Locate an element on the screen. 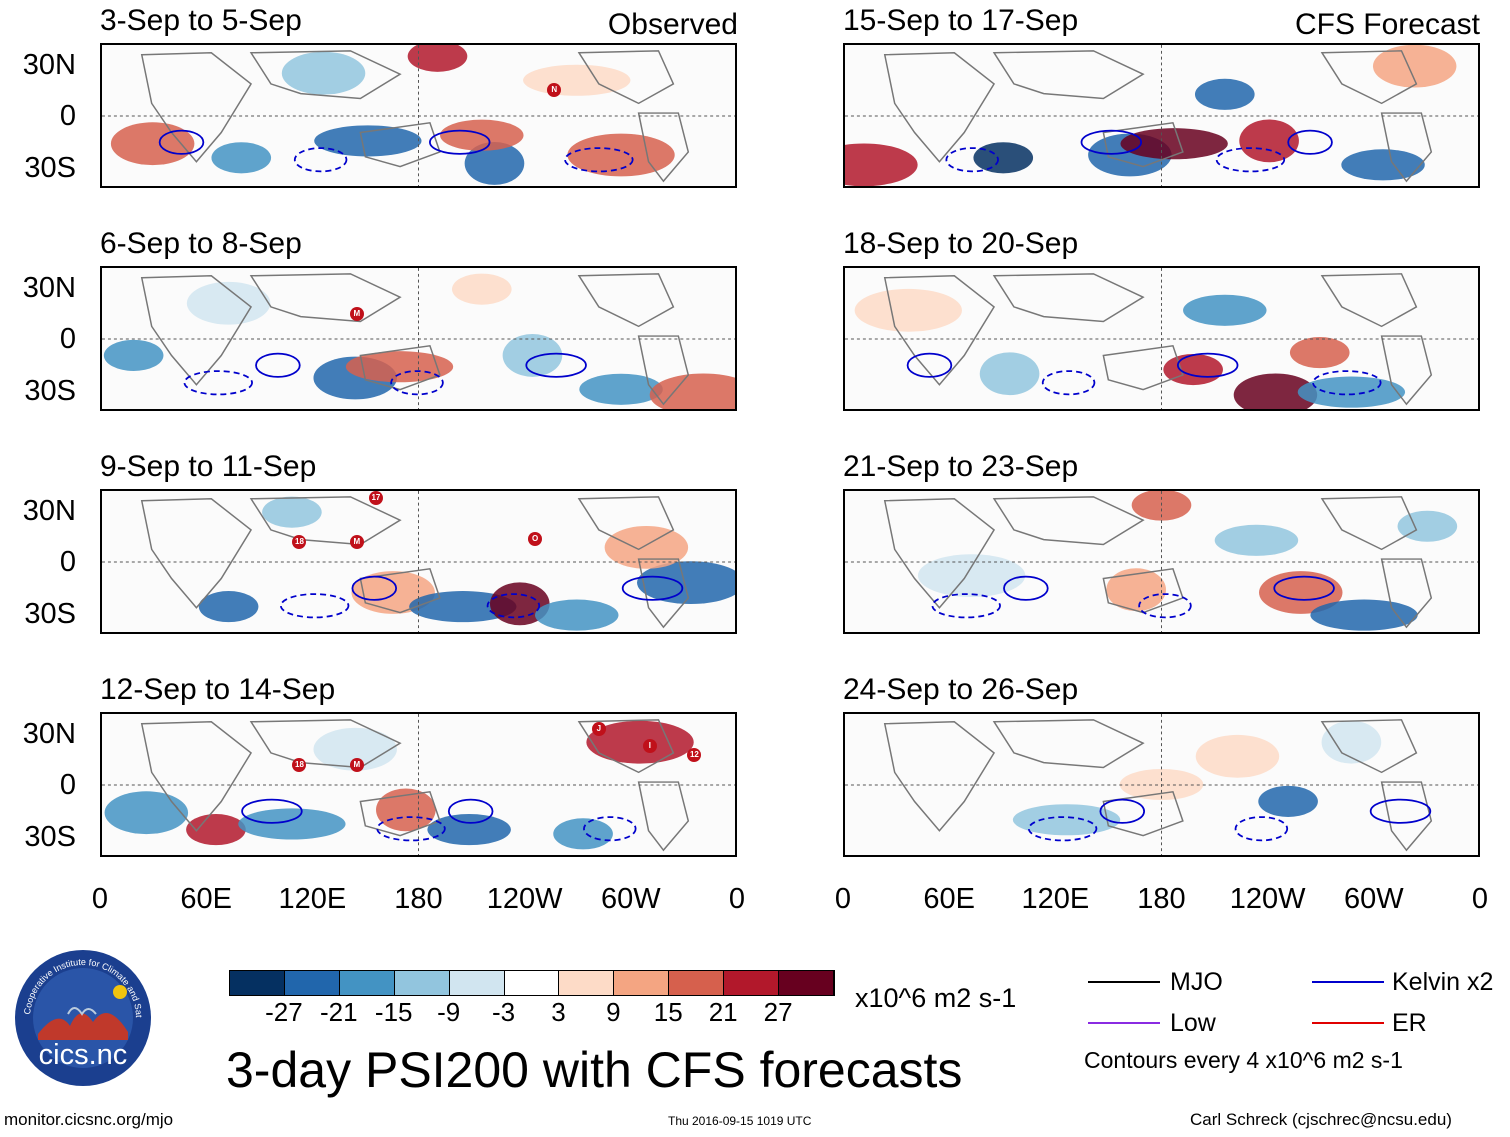 Image resolution: width=1510 pixels, height=1137 pixels. panel-title-obs-4: 12-Sep to 14-Sep is located at coordinates (218, 689).